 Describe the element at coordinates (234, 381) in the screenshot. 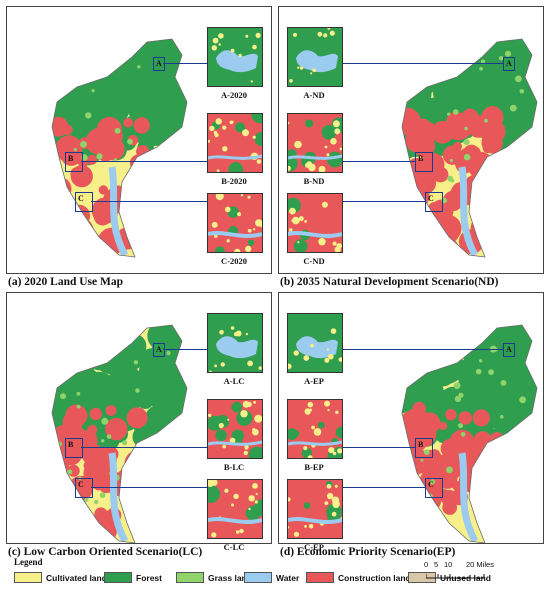

I see `inset-label: A-LC` at that location.